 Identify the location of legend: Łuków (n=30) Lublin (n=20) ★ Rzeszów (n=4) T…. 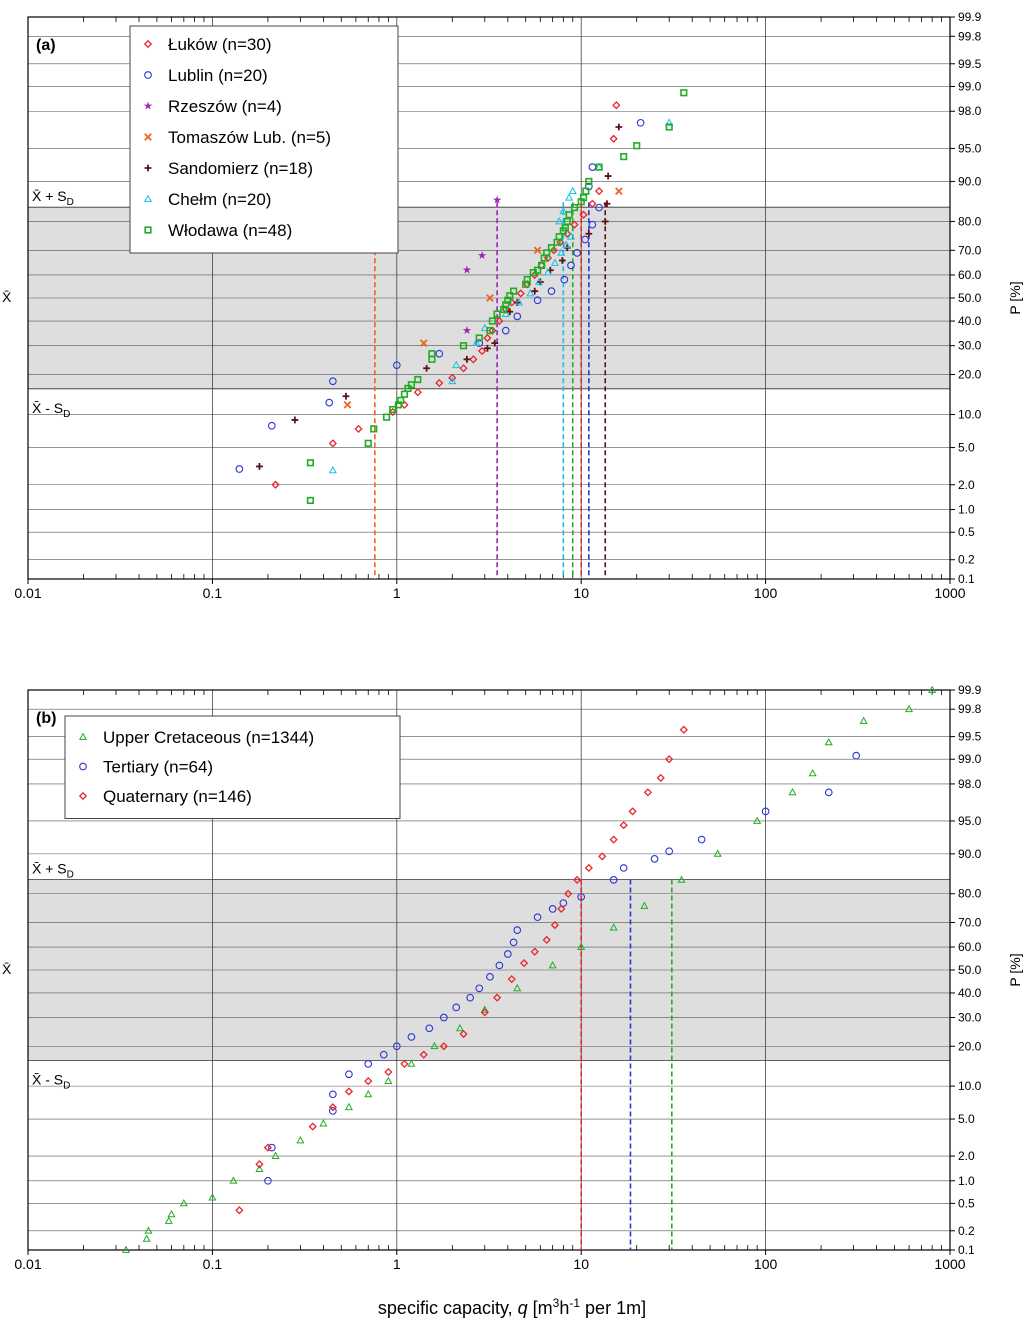
(264, 139).